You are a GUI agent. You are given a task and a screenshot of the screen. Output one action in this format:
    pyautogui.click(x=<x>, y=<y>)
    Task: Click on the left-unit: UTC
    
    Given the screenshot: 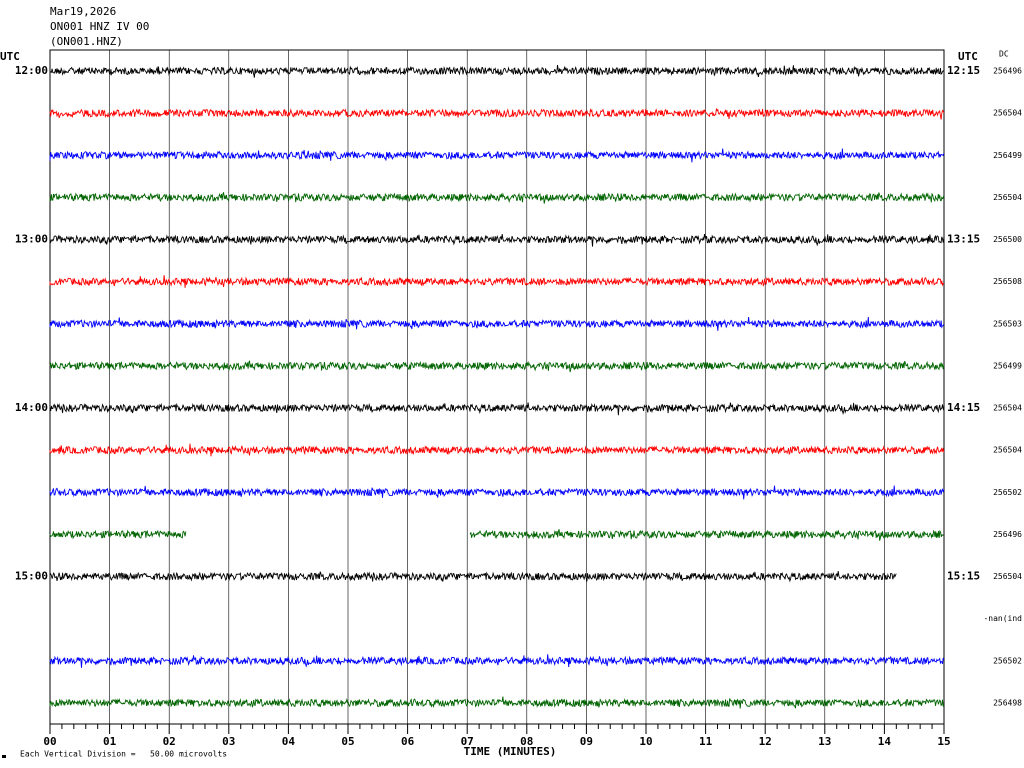 What is the action you would take?
    pyautogui.click(x=10, y=56)
    